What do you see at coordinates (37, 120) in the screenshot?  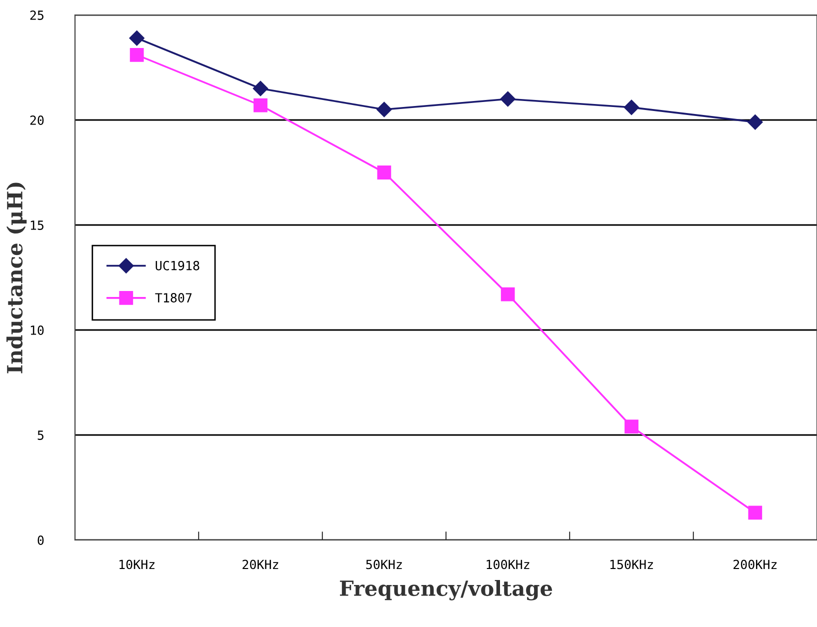 I see `y-tick-label: 20` at bounding box center [37, 120].